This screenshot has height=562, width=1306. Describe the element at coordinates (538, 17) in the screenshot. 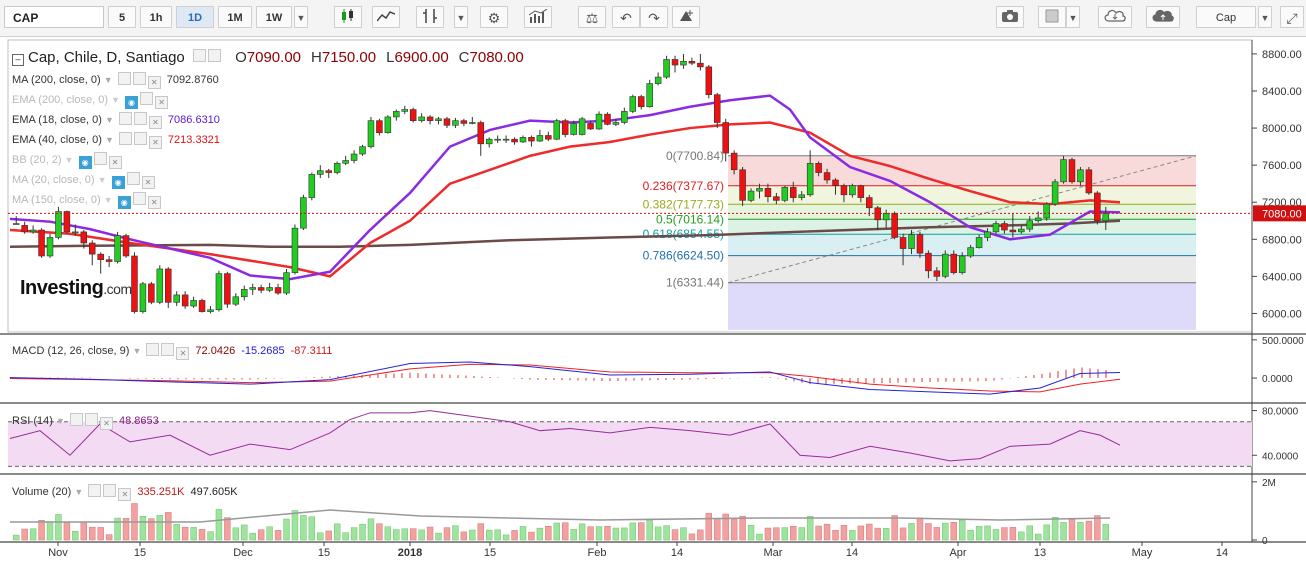

I see `studies-icon` at that location.